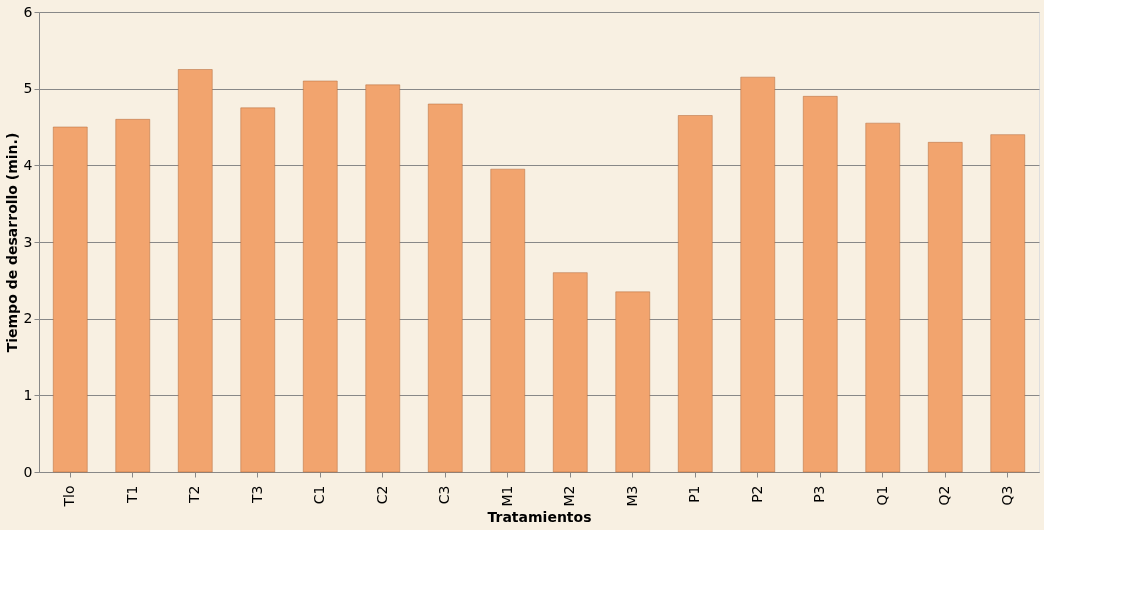 The height and width of the screenshot is (594, 1128). What do you see at coordinates (194, 494) in the screenshot?
I see `x-tick-label: T2` at bounding box center [194, 494].